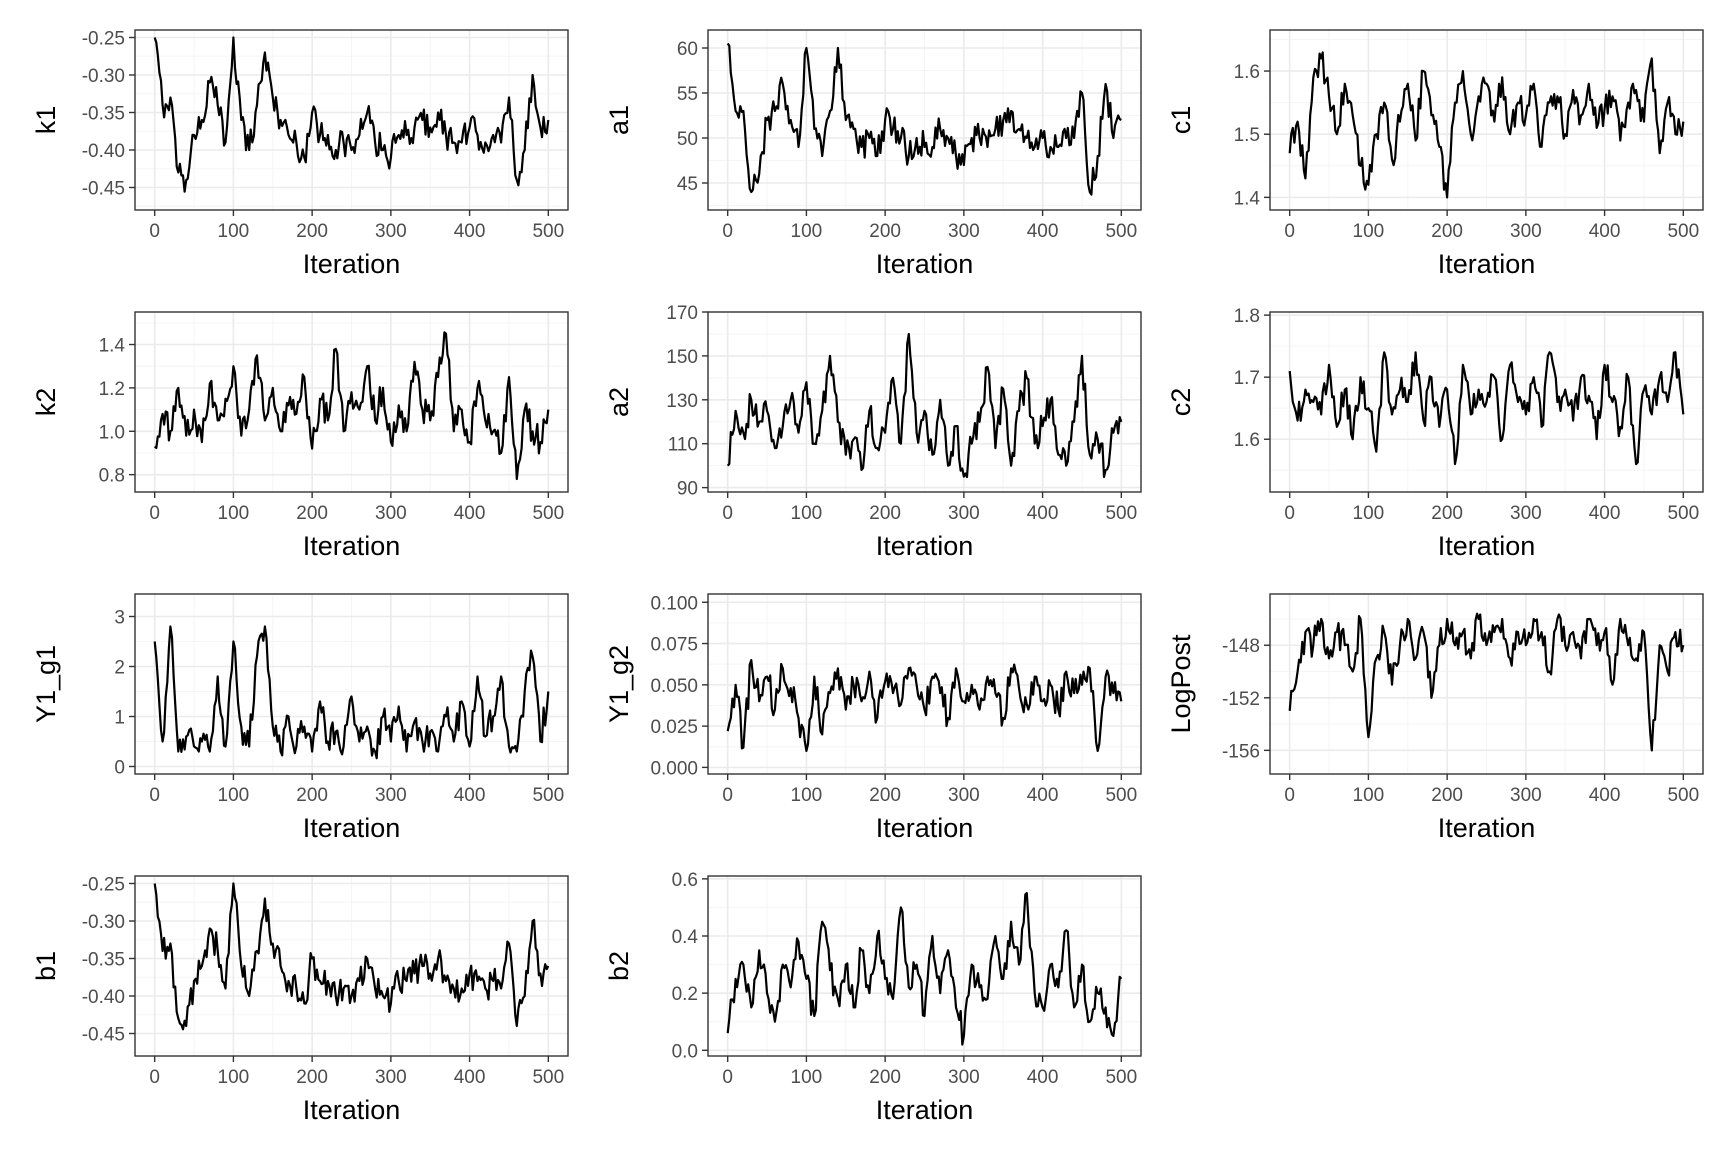 The image size is (1728, 1152). Describe the element at coordinates (103, 114) in the screenshot. I see `y-tick-label: -0.35` at that location.